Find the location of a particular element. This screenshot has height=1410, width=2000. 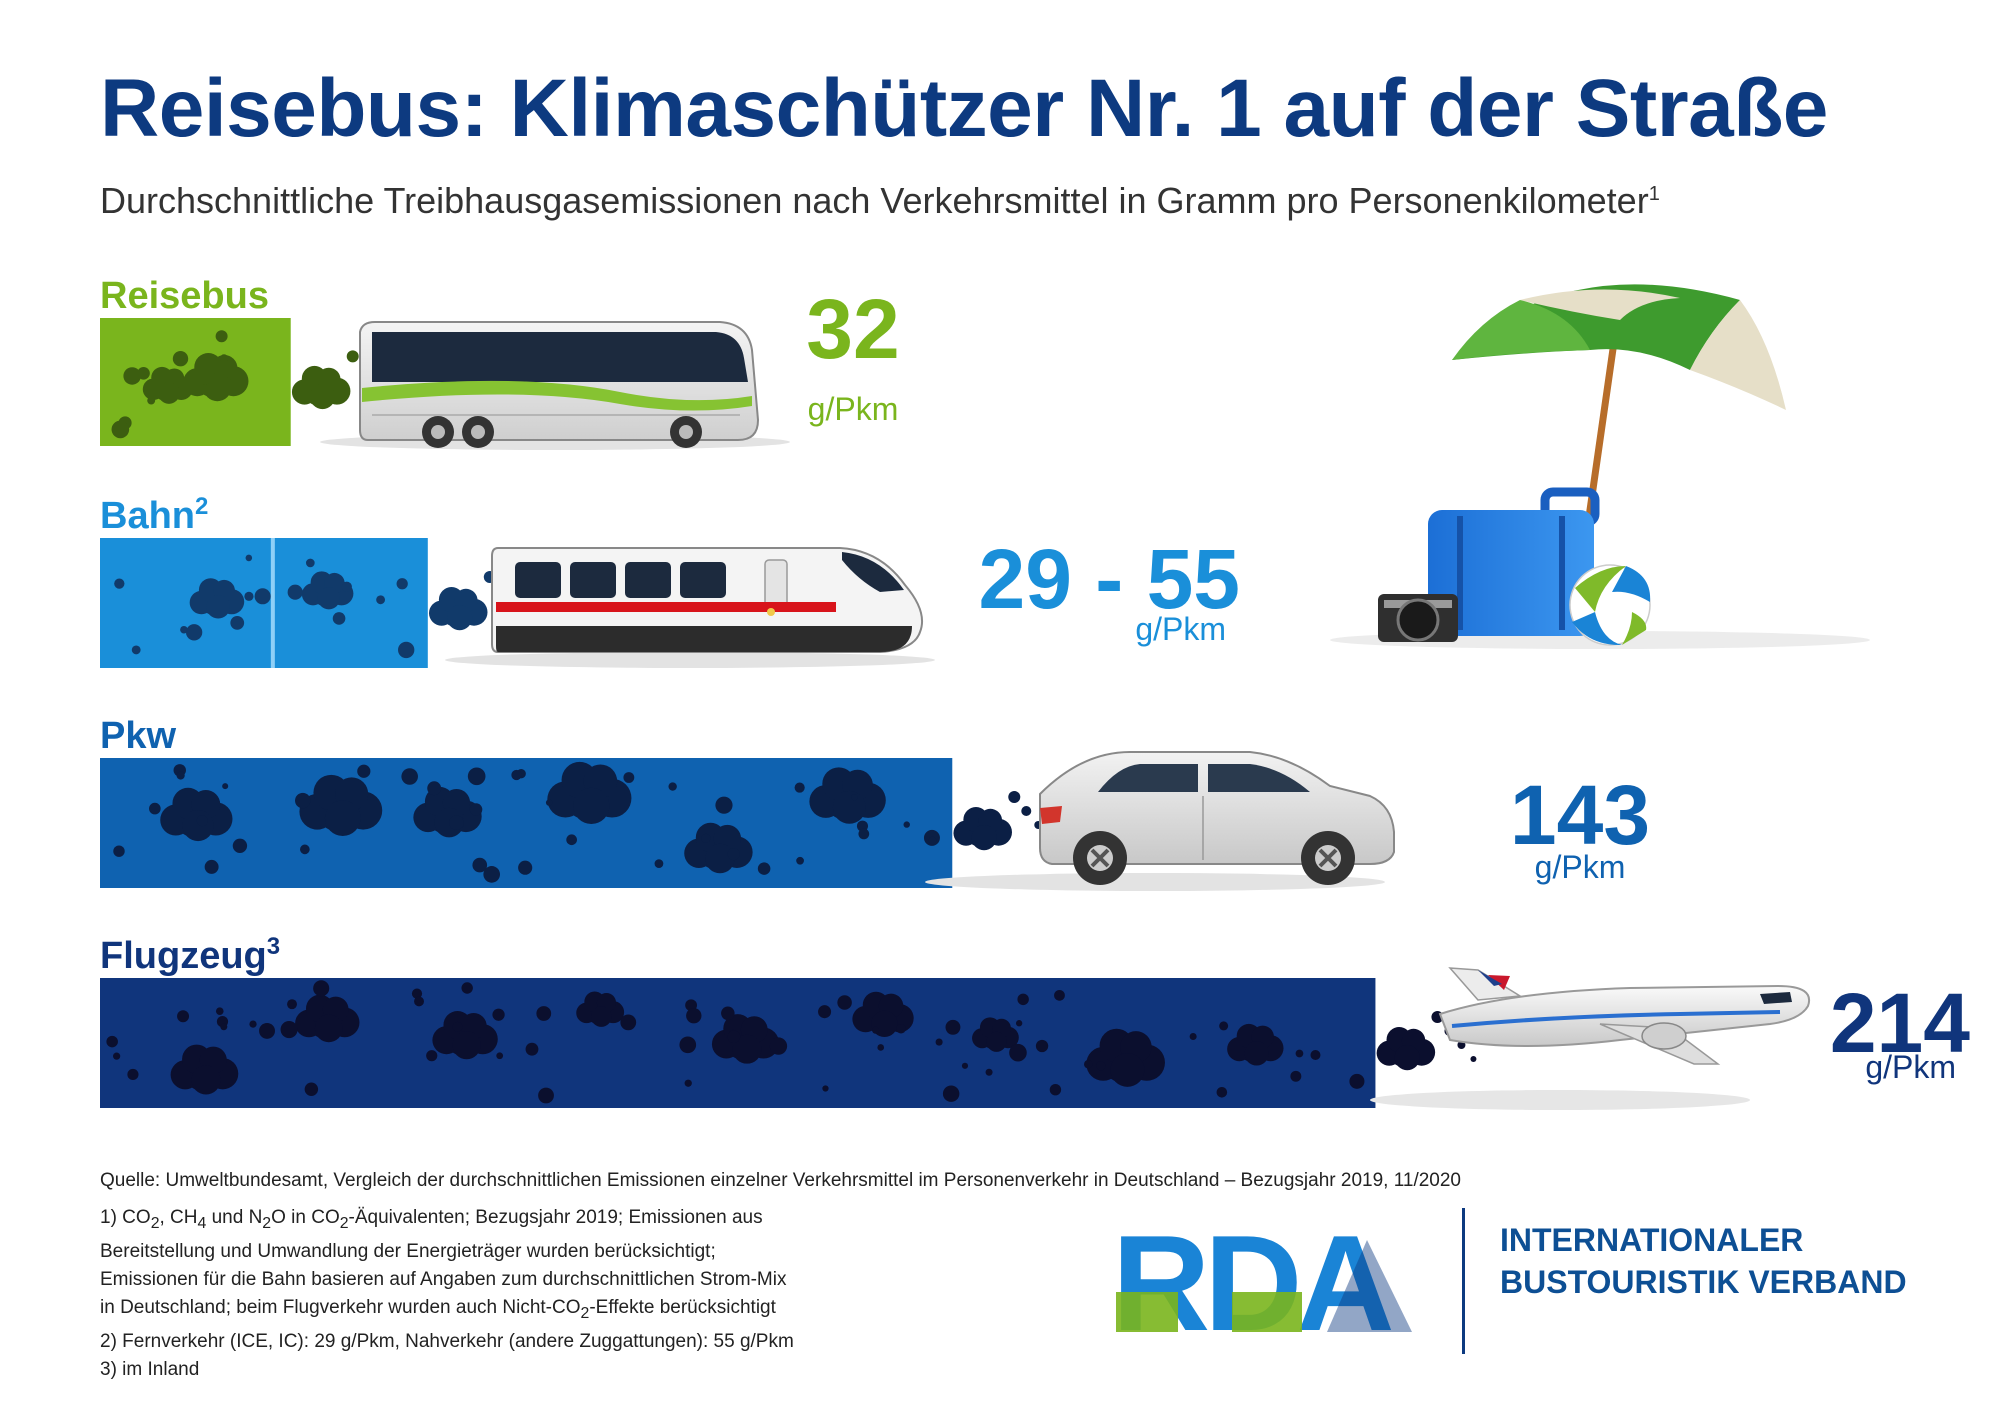

value-label-flugzeug: 214 is located at coordinates (1900, 1023).